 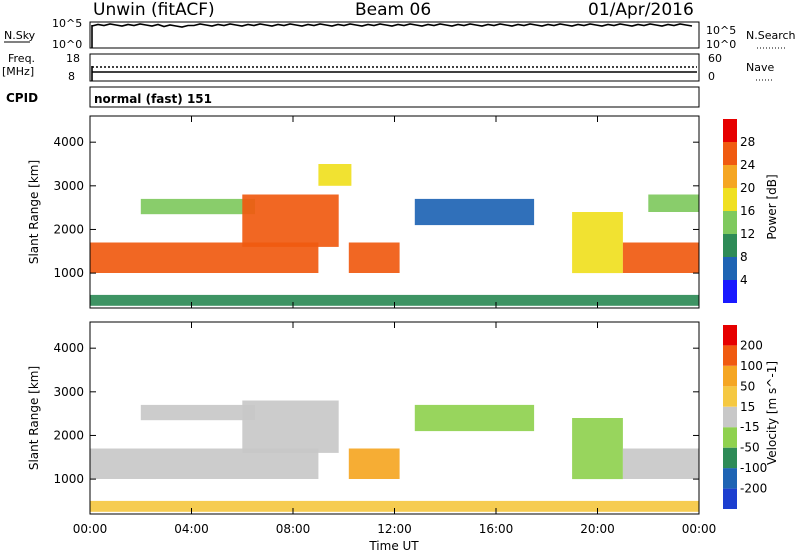 I want to click on x-tick-label: 08:00, so click(x=293, y=529).